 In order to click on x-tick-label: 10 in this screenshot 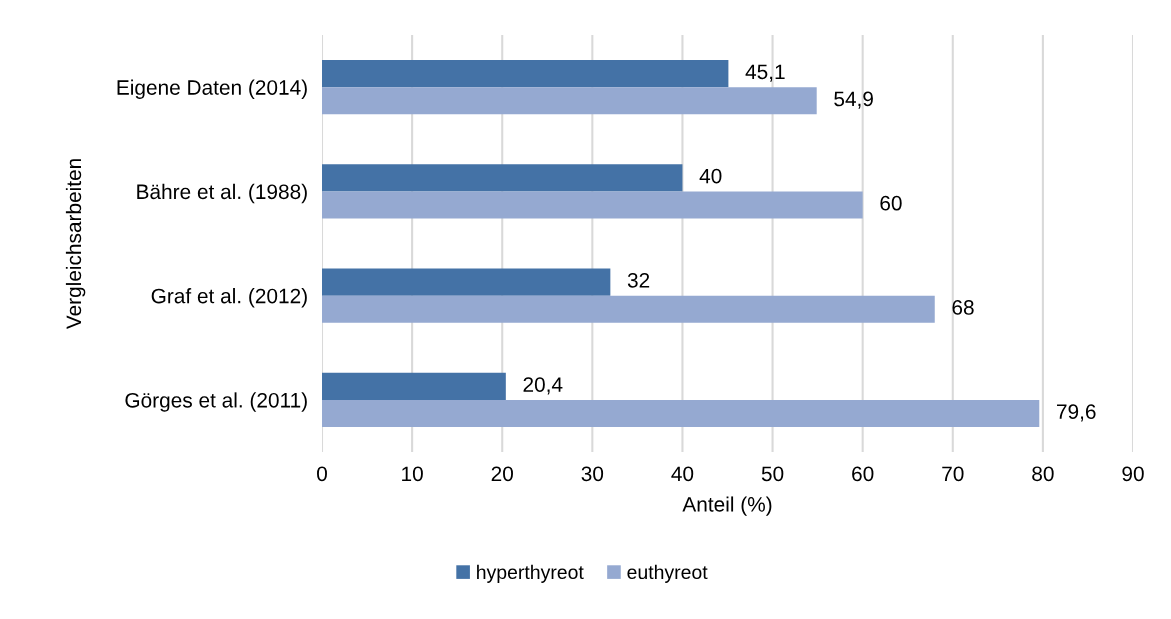, I will do `click(412, 474)`.